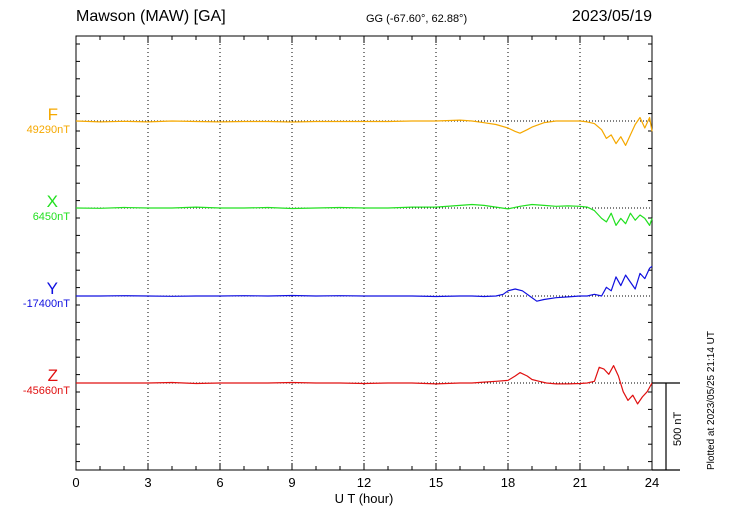  I want to click on x-tick-label-5: 15, so click(436, 482).